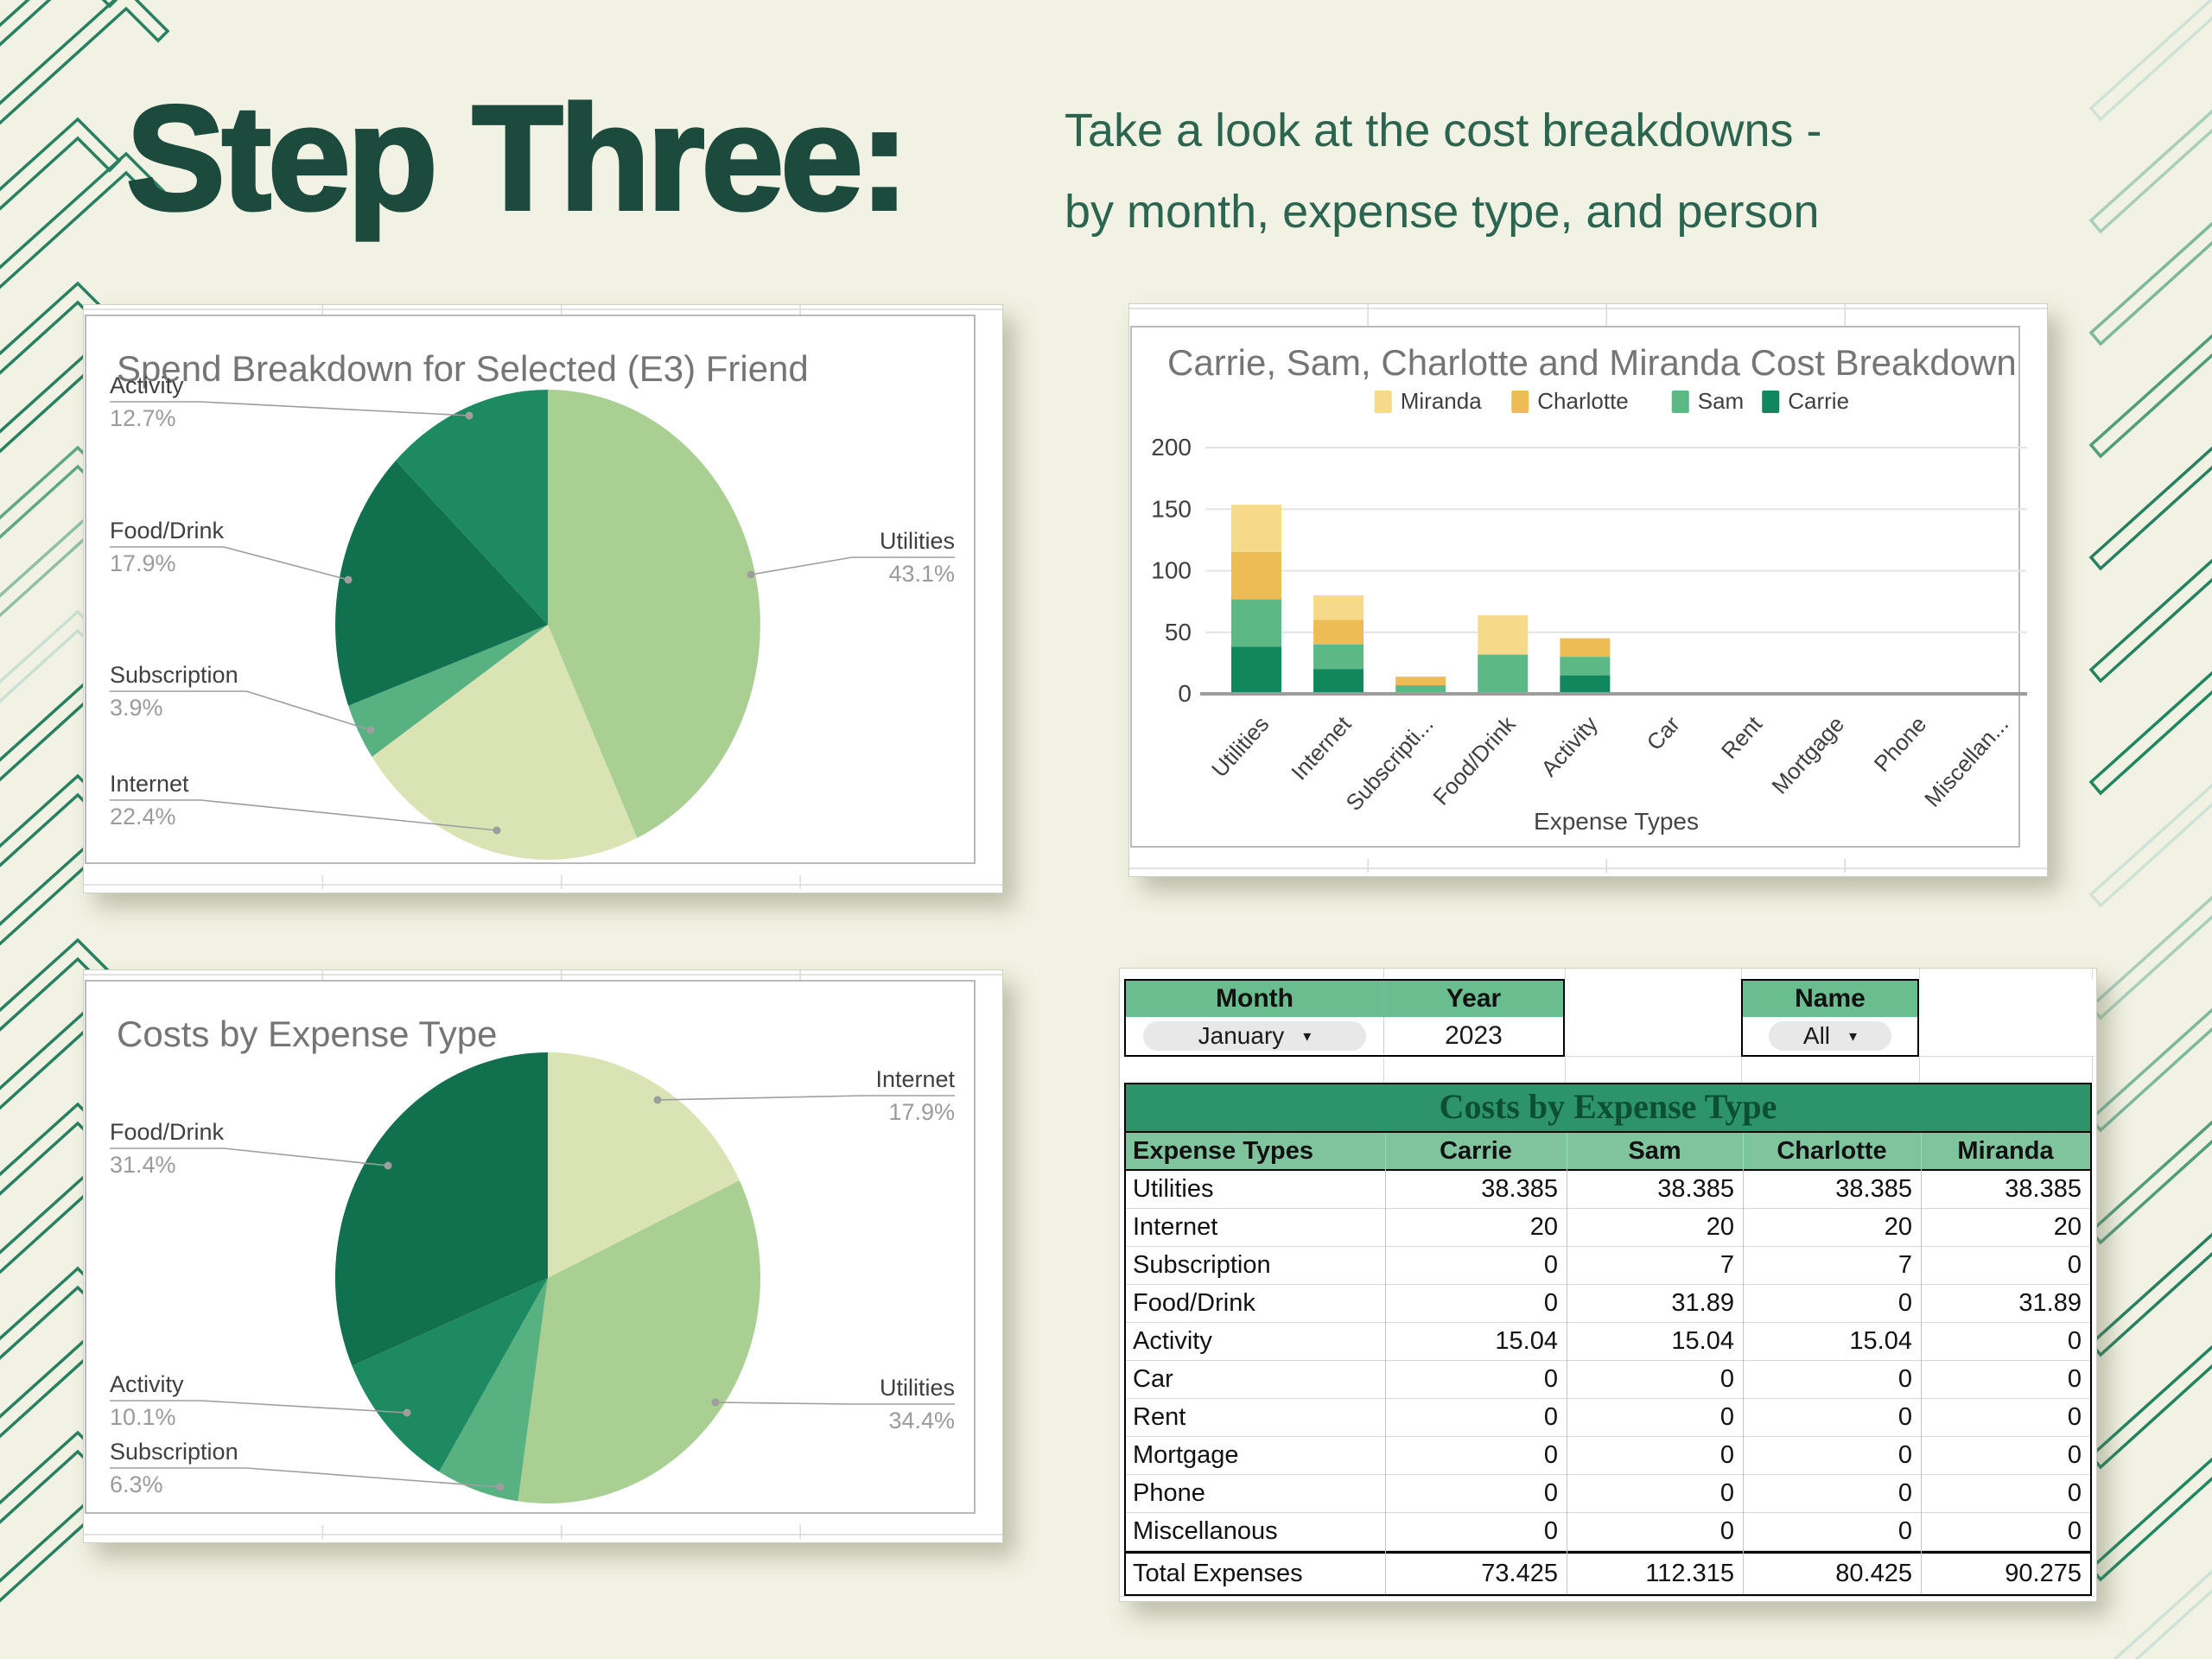 The height and width of the screenshot is (1659, 2212). Describe the element at coordinates (1550, 1493) in the screenshot. I see `table-cell-phone-carrie: 0` at that location.